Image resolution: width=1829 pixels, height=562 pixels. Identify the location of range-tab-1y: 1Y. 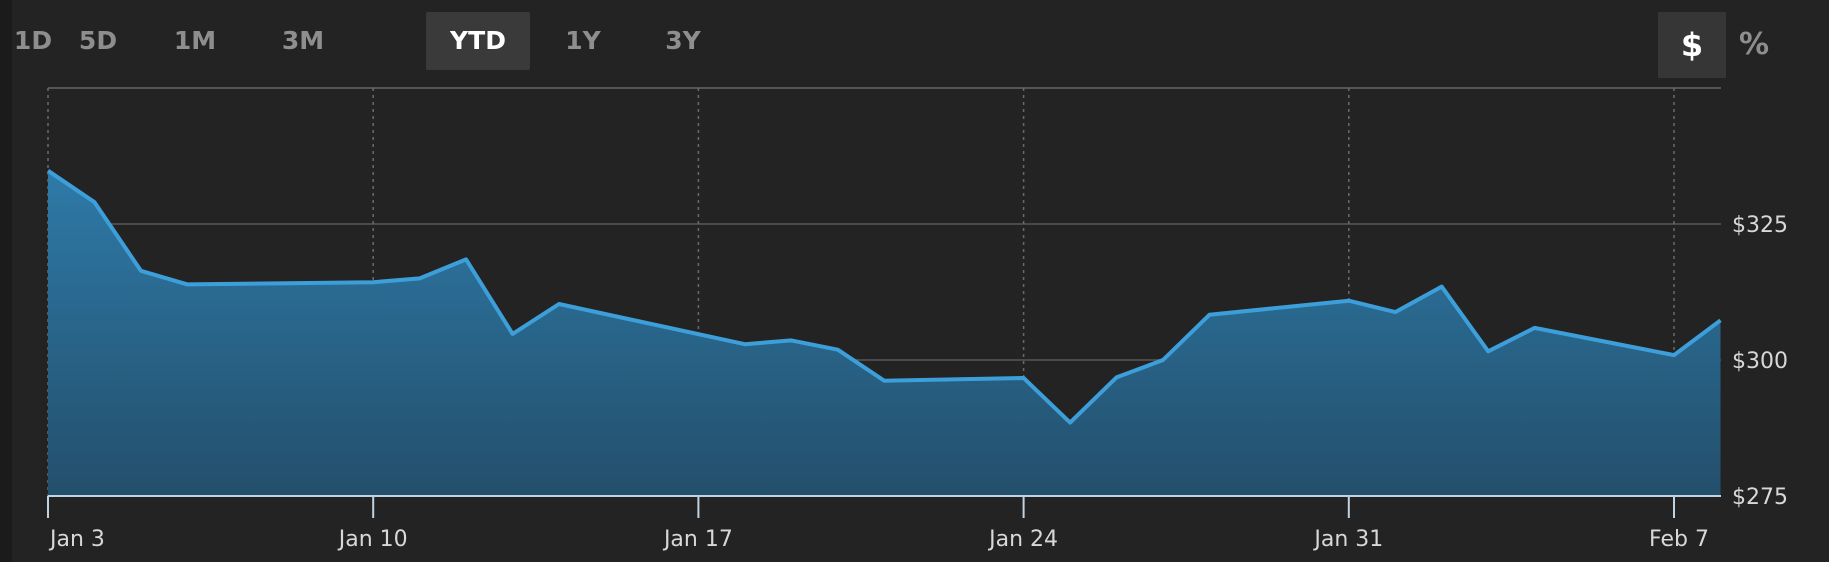
(583, 40).